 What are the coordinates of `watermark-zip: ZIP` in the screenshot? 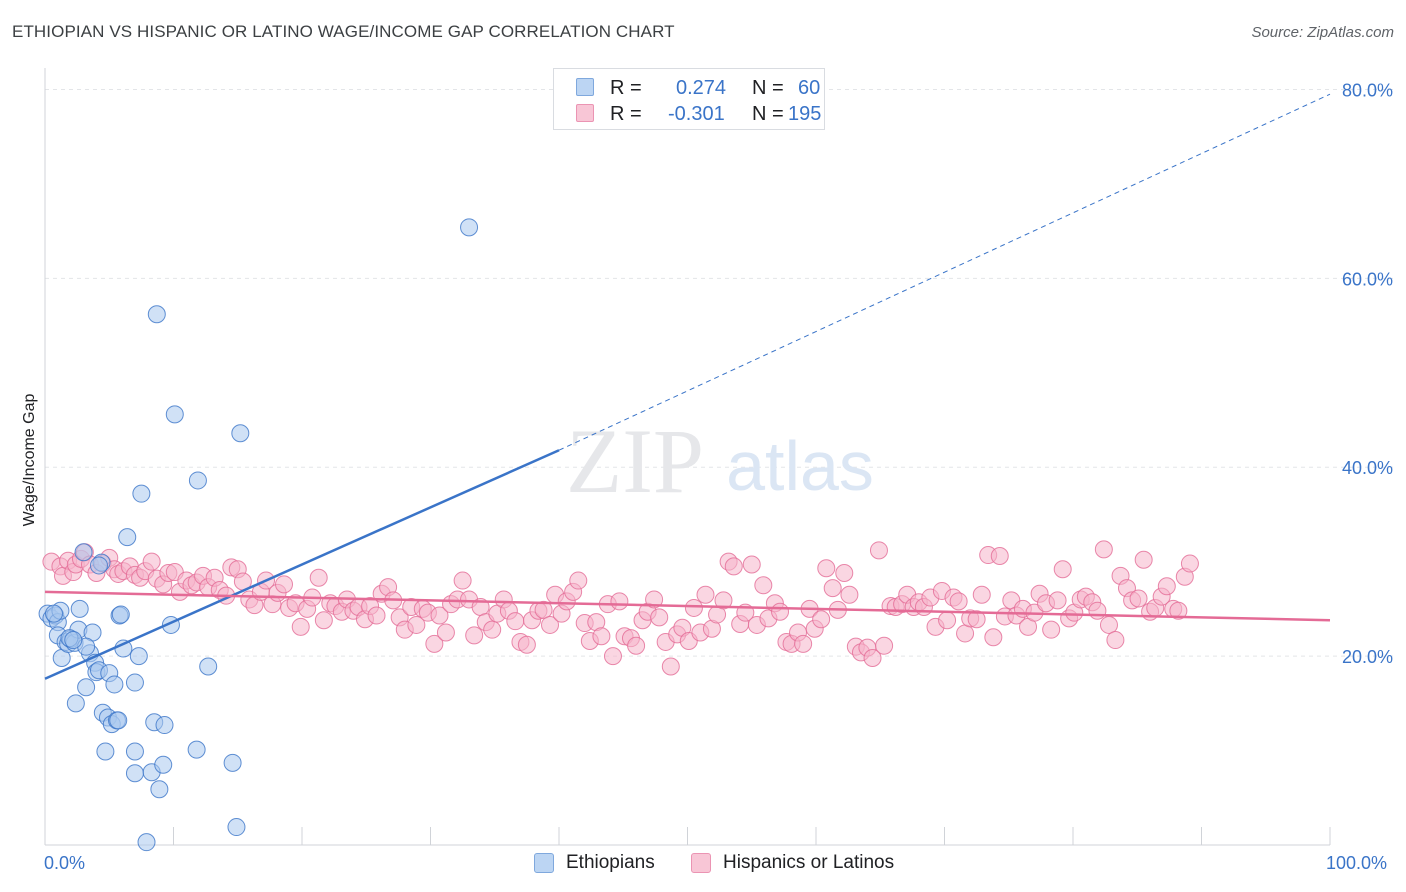 It's located at (635, 461).